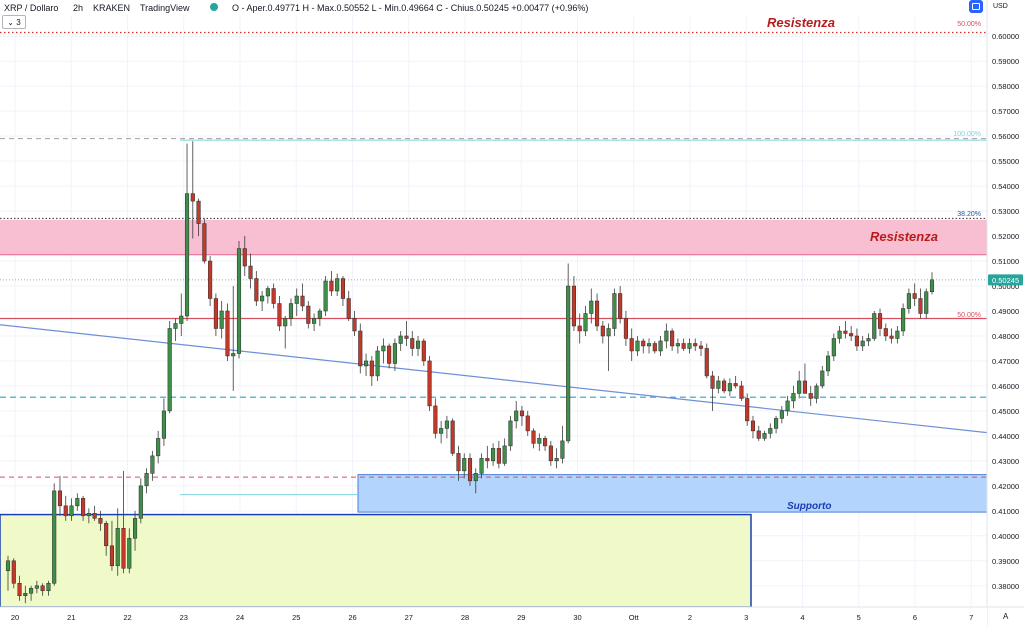 The image size is (1024, 632). What do you see at coordinates (976, 6) in the screenshot?
I see `snapshot-icon` at bounding box center [976, 6].